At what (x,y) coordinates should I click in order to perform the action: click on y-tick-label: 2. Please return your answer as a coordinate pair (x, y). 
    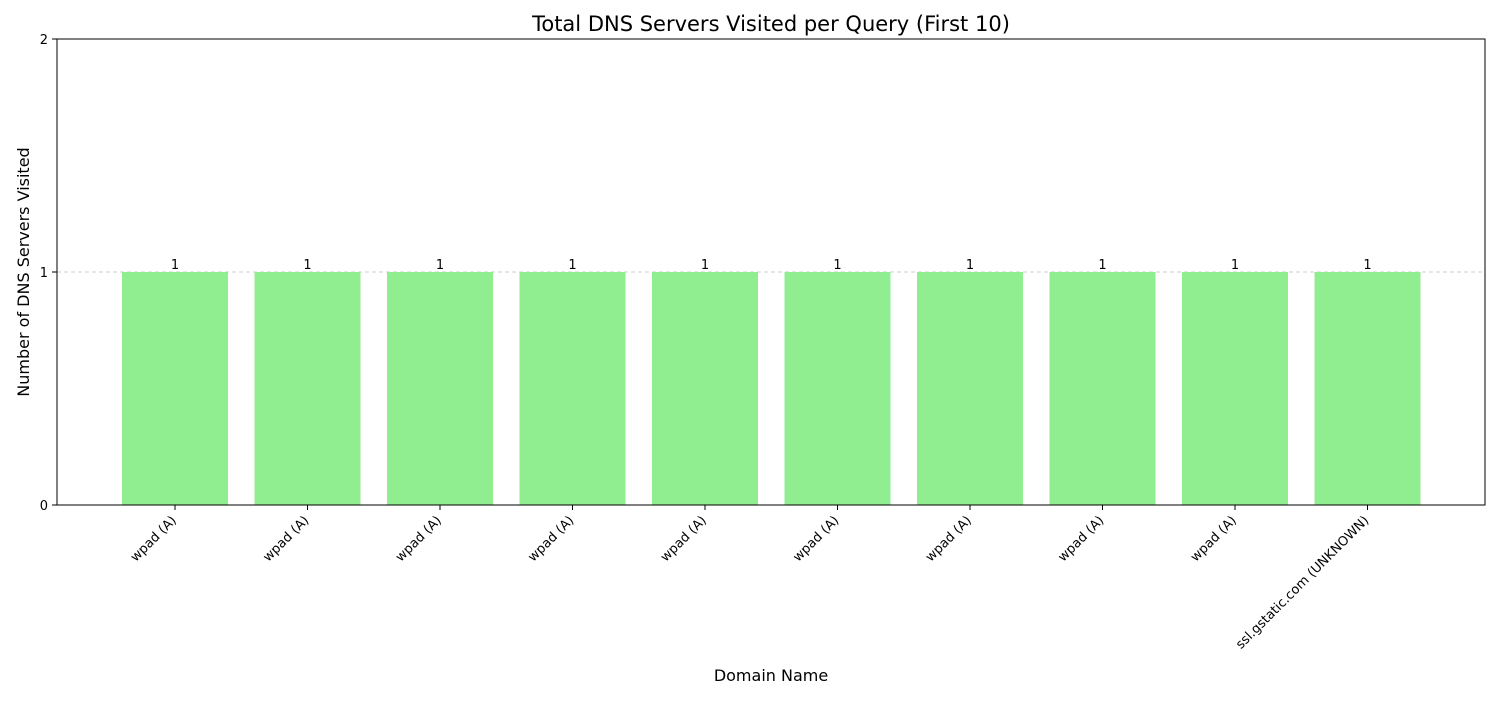
    Looking at the image, I should click on (44, 40).